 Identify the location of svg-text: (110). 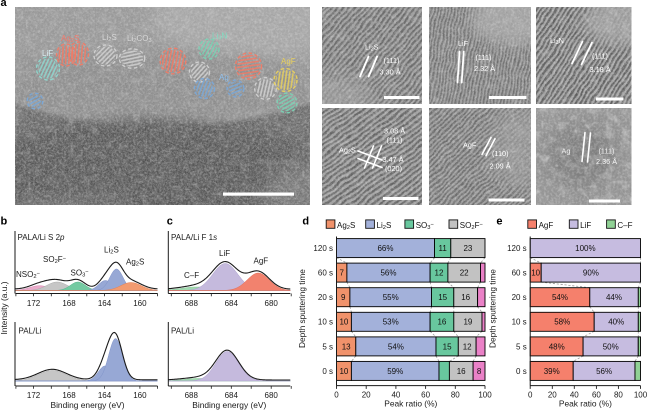
(500, 153).